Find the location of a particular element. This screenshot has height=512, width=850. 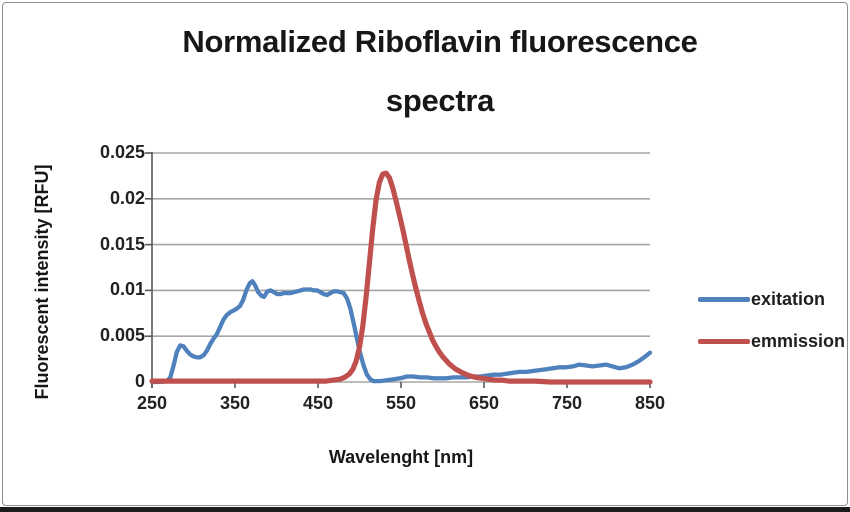

x-tick-label: 350 is located at coordinates (235, 403).